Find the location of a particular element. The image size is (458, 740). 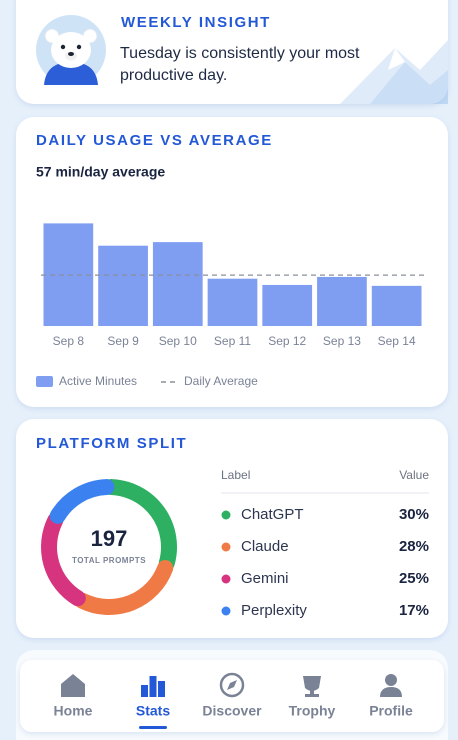

nav-labels: Home Stats Discover Trophy Profile is located at coordinates (233, 716).